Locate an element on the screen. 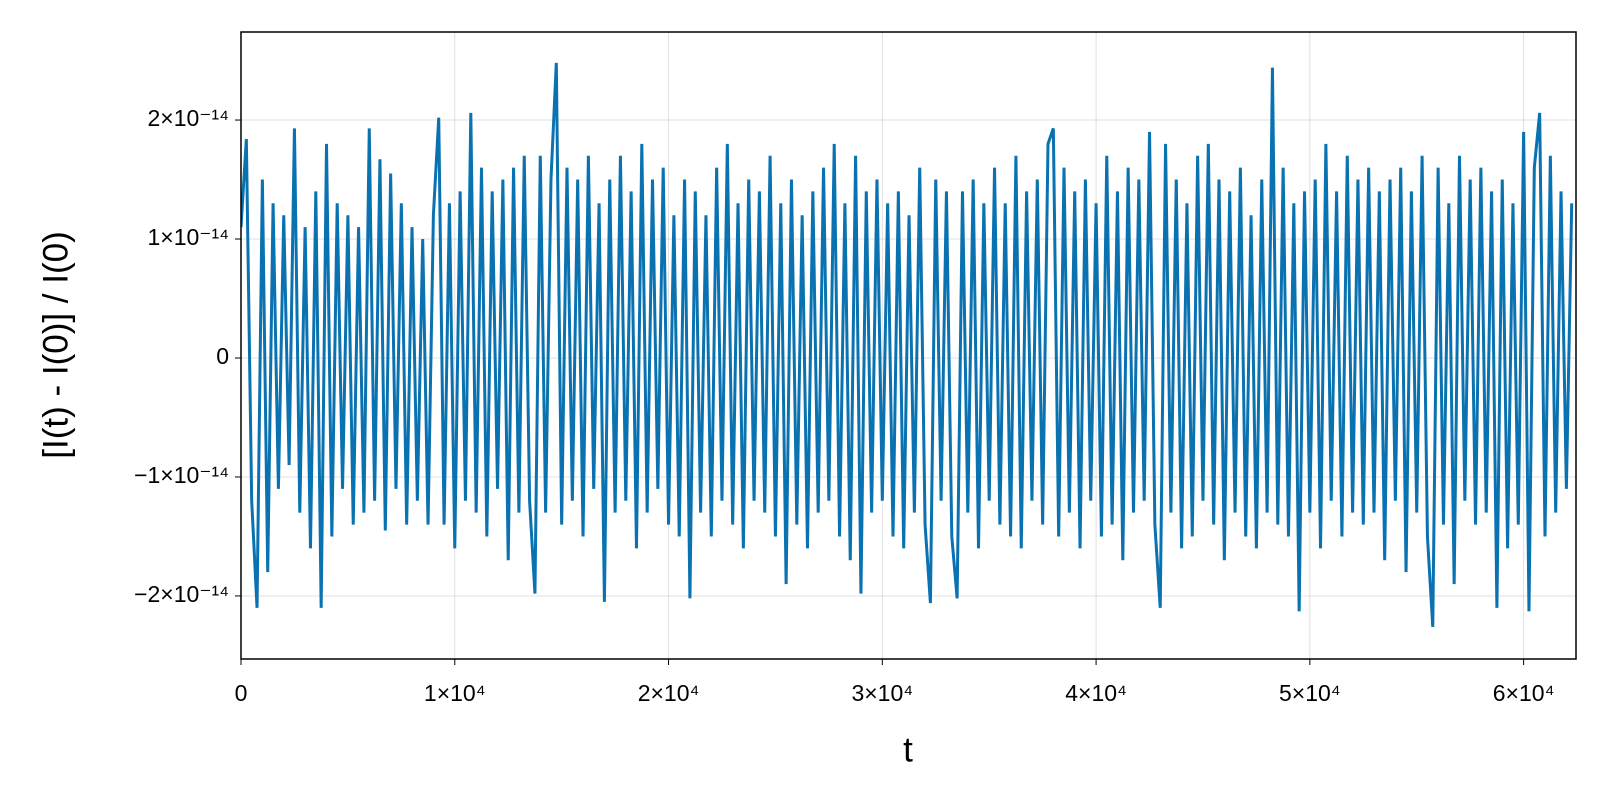  y-axis-label: [I(t) - I(0)] / I(0) is located at coordinates (55, 344).